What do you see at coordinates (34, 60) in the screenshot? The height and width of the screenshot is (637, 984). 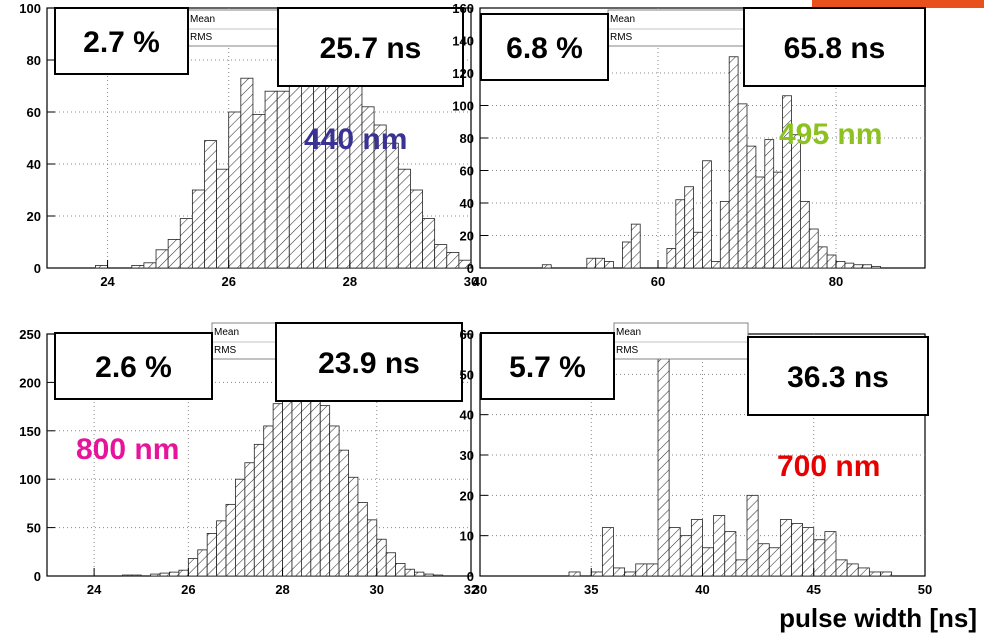 I see `y-tick-label: 80` at bounding box center [34, 60].